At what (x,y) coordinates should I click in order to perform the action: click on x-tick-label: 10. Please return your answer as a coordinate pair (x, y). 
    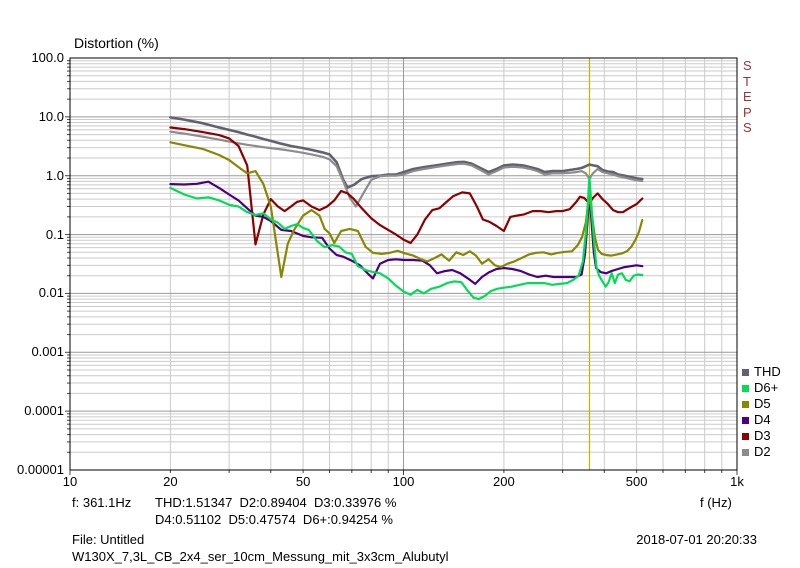
    Looking at the image, I should click on (70, 481).